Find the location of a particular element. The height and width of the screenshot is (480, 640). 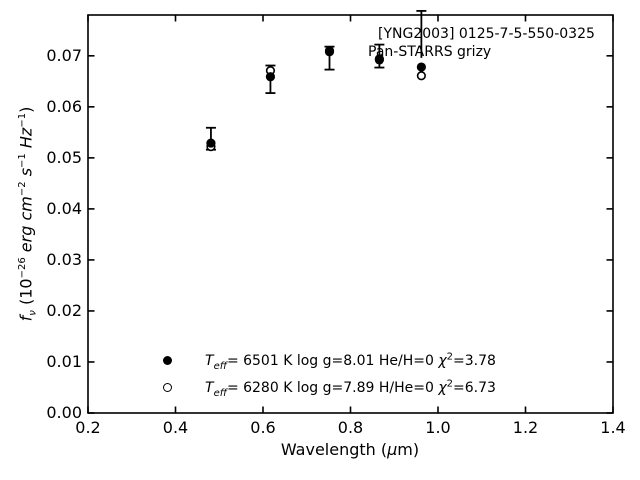

x-tick-label: 0.8 is located at coordinates (350, 427).